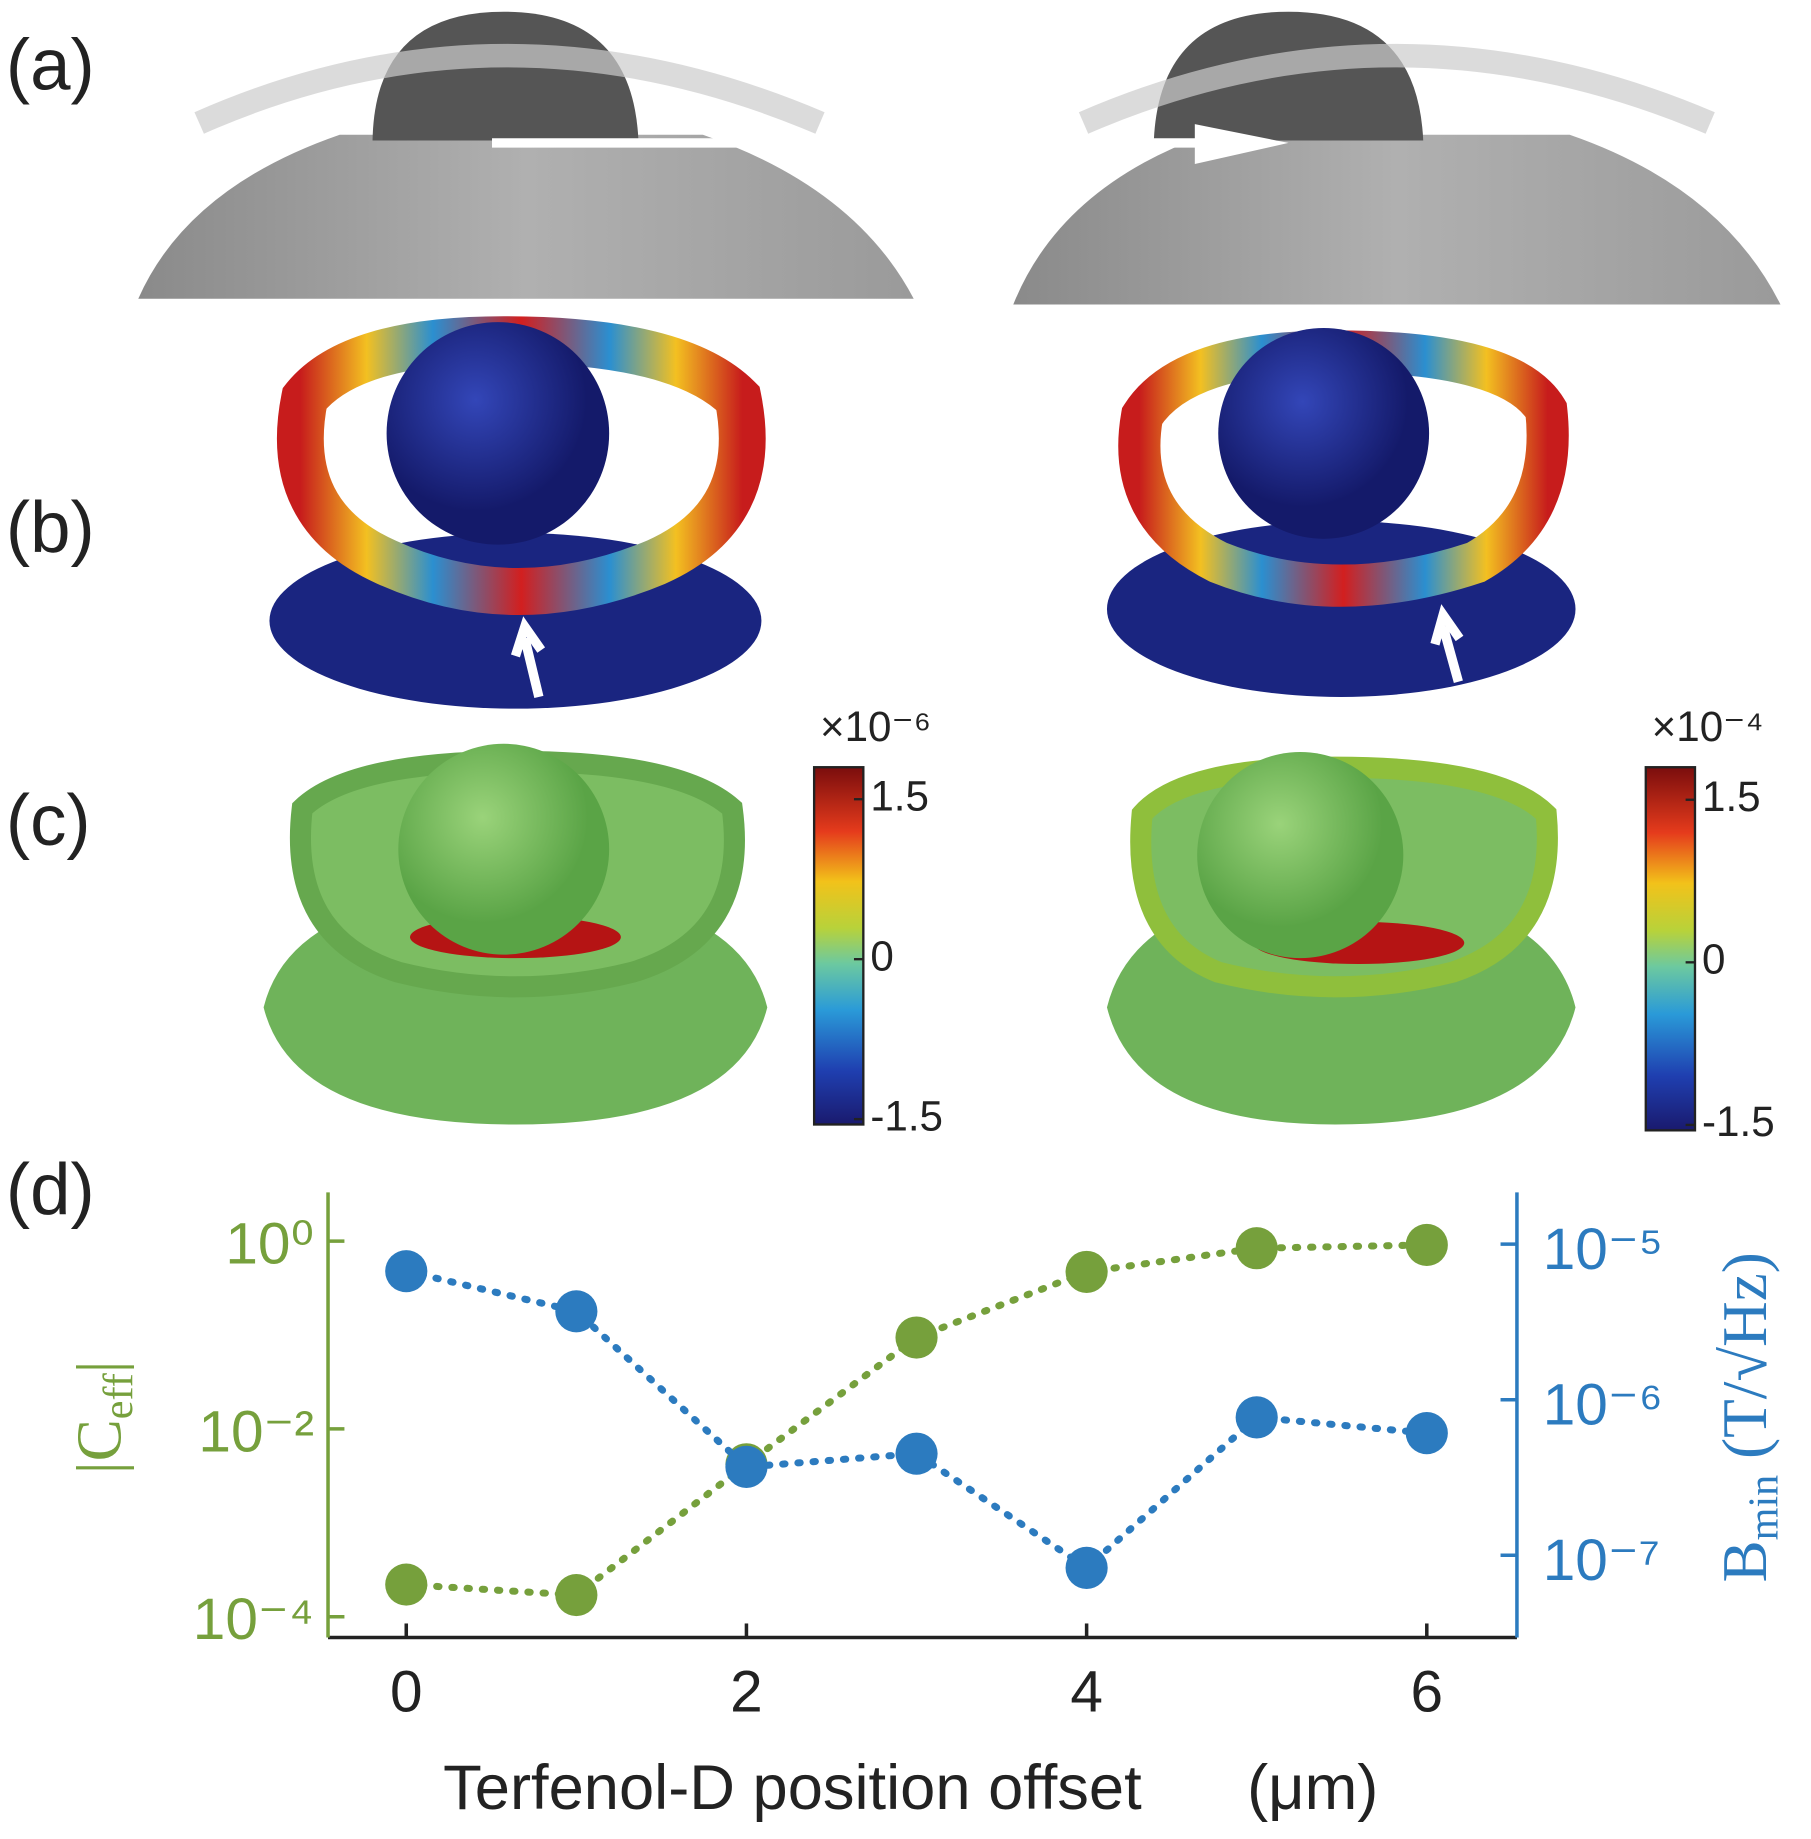 This screenshot has width=1811, height=1839. I want to click on colorbar-label: ×10⁻⁶, so click(875, 726).